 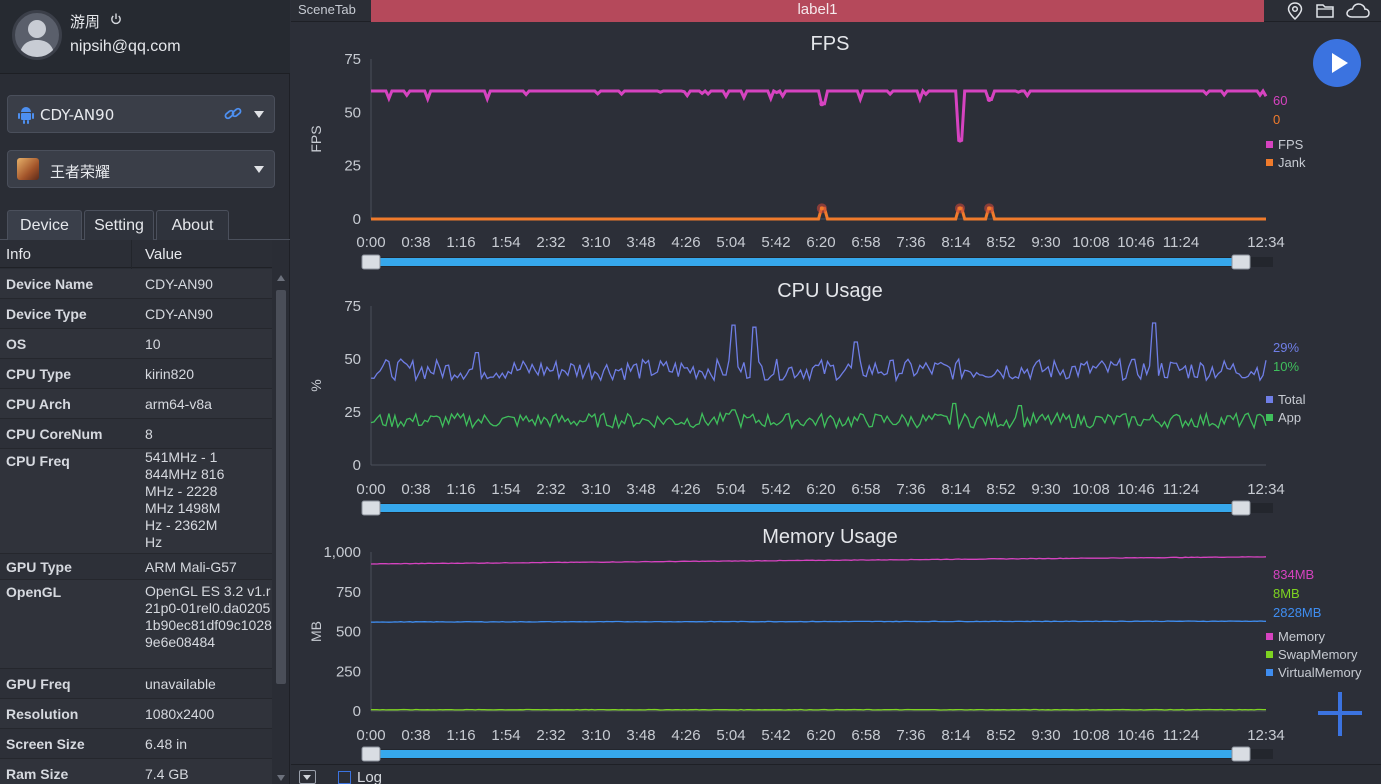 I want to click on current-value-virtualmemory: 2828MB, so click(x=1297, y=612).